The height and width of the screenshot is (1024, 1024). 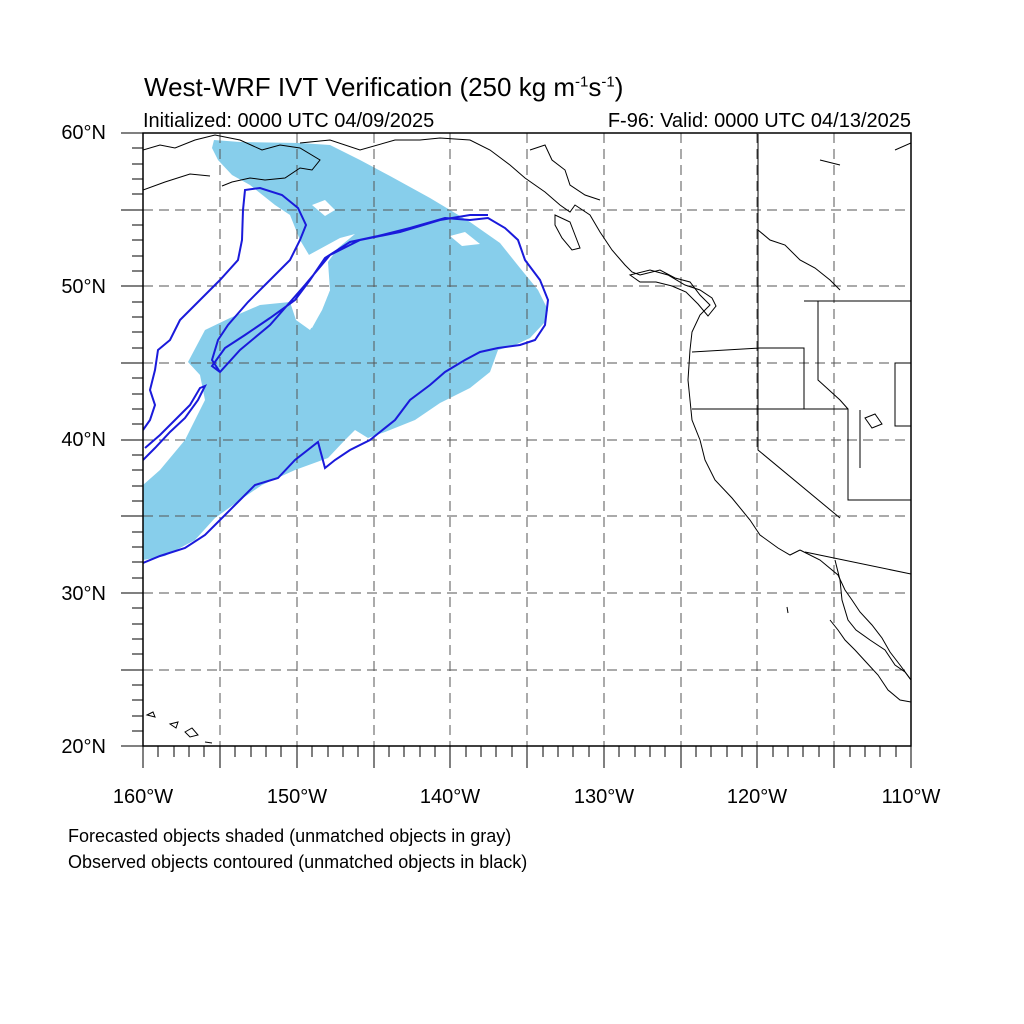 What do you see at coordinates (323, 208) in the screenshot?
I see `forecast-hole-north` at bounding box center [323, 208].